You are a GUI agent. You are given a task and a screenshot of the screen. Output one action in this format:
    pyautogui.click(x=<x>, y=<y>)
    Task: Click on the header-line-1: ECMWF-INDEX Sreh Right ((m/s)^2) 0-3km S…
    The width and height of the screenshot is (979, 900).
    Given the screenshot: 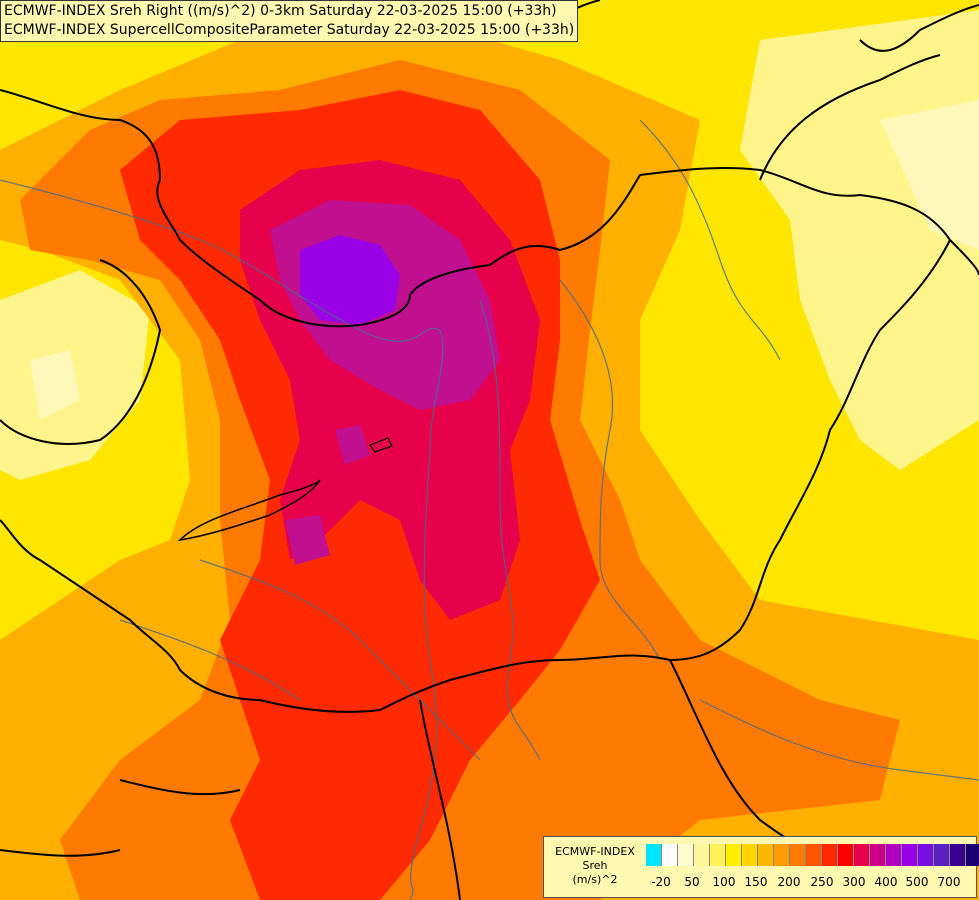 What is the action you would take?
    pyautogui.click(x=280, y=11)
    